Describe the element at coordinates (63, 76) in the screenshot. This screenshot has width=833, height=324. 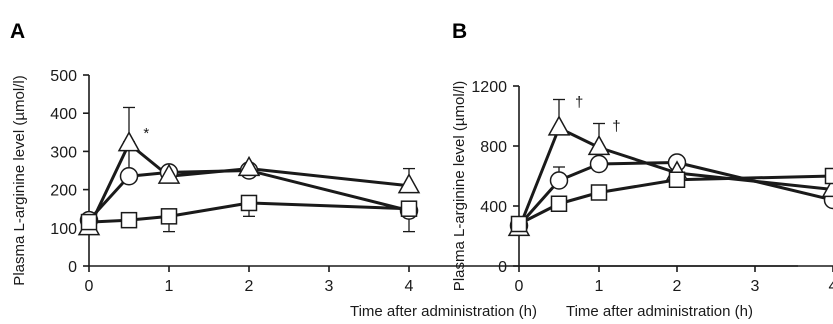
I see `y-tick-label: 500` at that location.